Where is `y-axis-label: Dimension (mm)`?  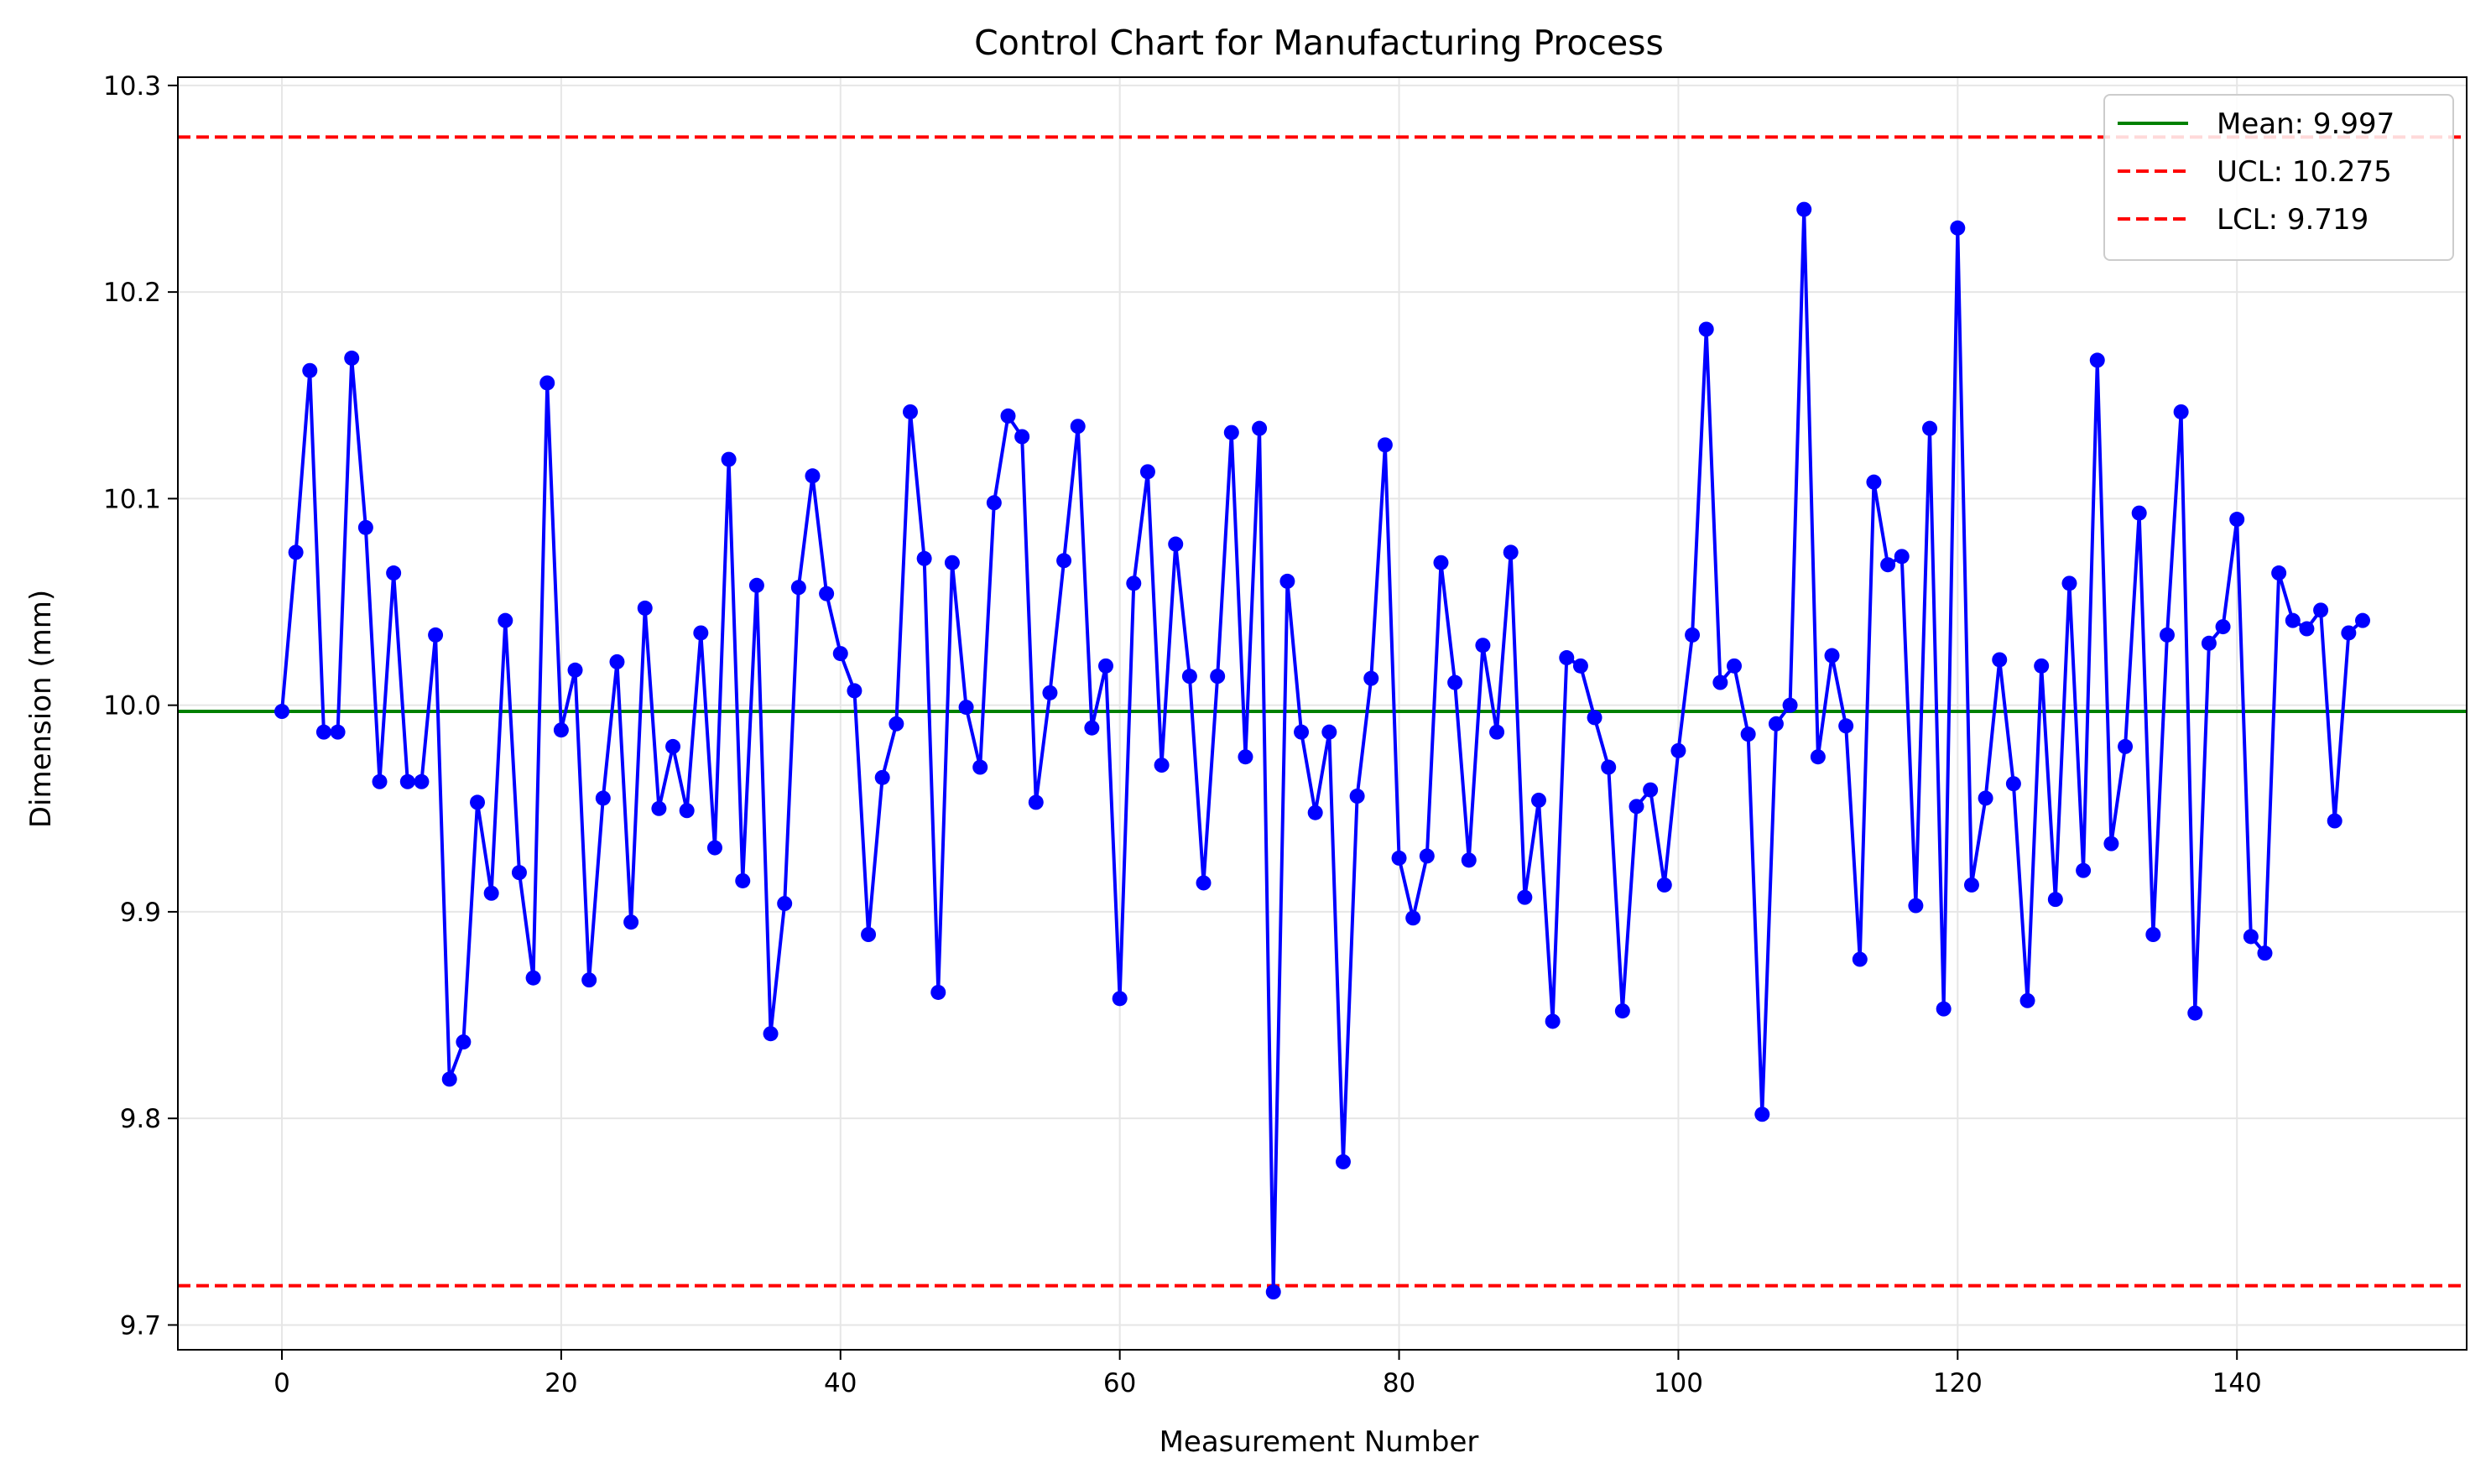
y-axis-label: Dimension (mm) is located at coordinates (41, 709).